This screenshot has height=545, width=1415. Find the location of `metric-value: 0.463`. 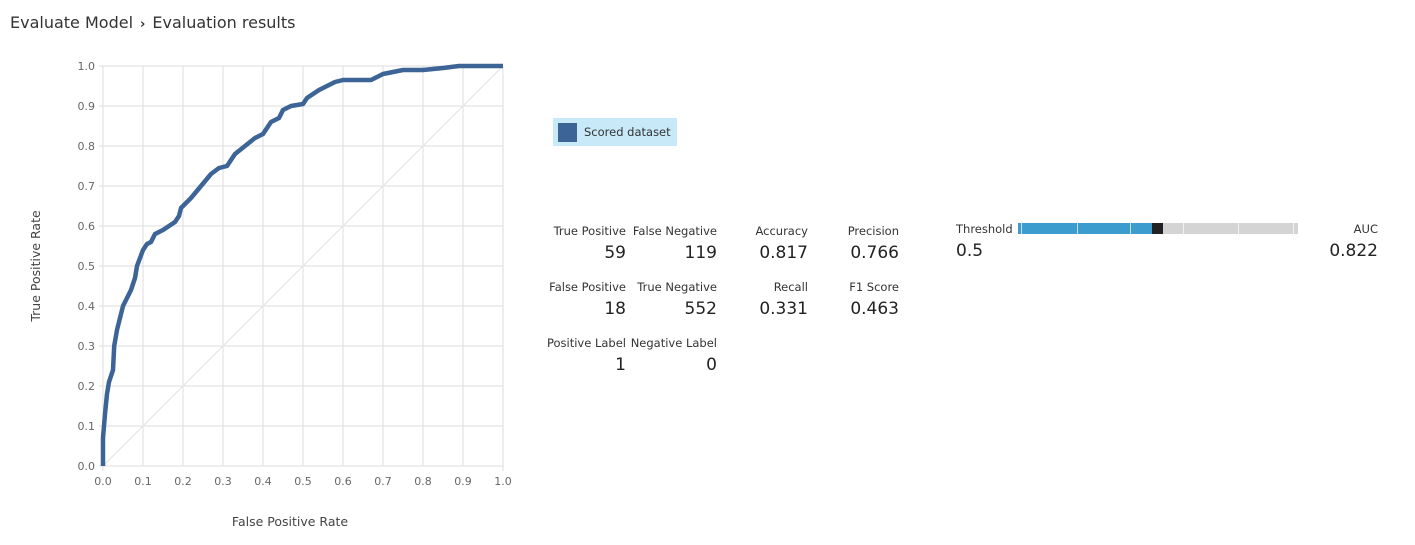

metric-value: 0.463 is located at coordinates (874, 309).